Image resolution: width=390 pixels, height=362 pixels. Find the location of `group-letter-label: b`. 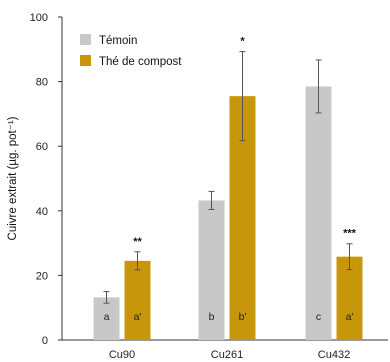

group-letter-label: b is located at coordinates (212, 317).